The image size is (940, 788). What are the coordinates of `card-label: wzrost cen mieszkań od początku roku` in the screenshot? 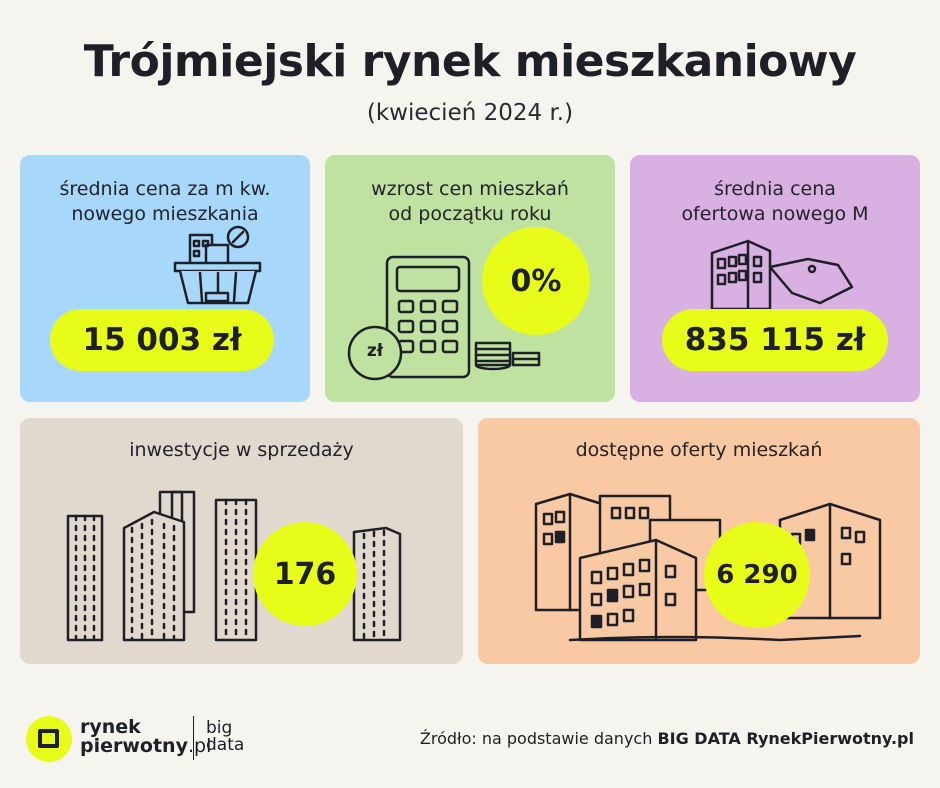 It's located at (470, 202).